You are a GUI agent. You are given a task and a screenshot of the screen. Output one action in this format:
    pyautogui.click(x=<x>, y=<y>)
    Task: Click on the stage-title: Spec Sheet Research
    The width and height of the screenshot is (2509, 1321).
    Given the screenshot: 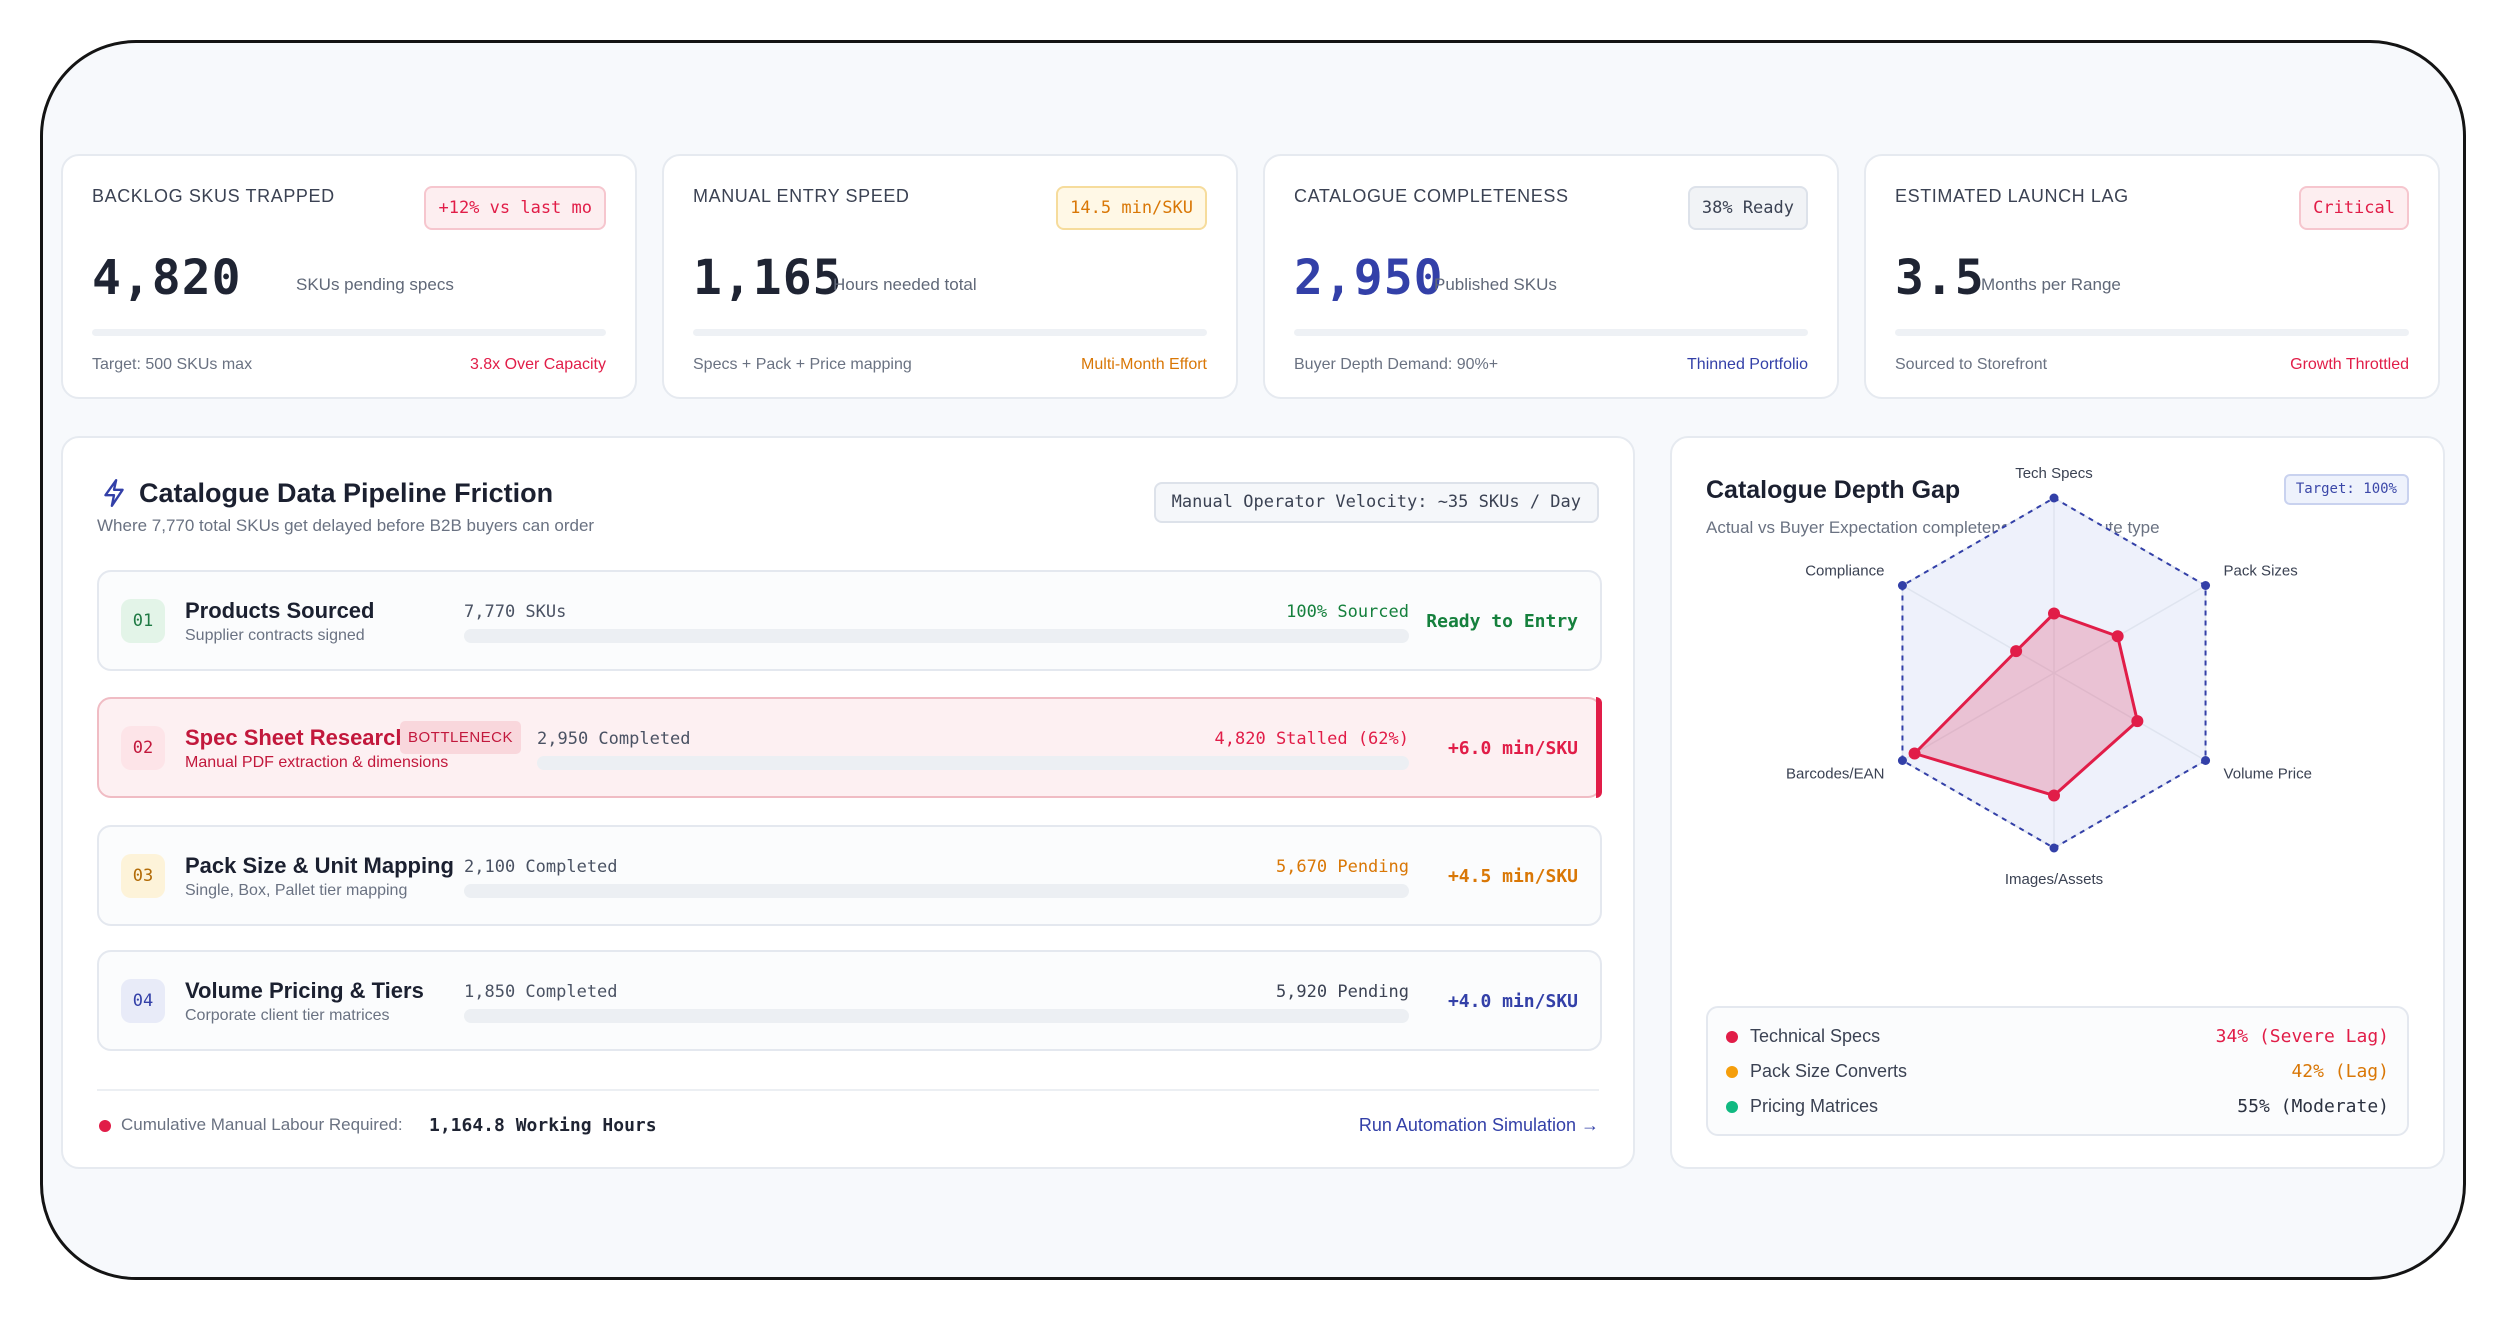 What is the action you would take?
    pyautogui.click(x=297, y=737)
    